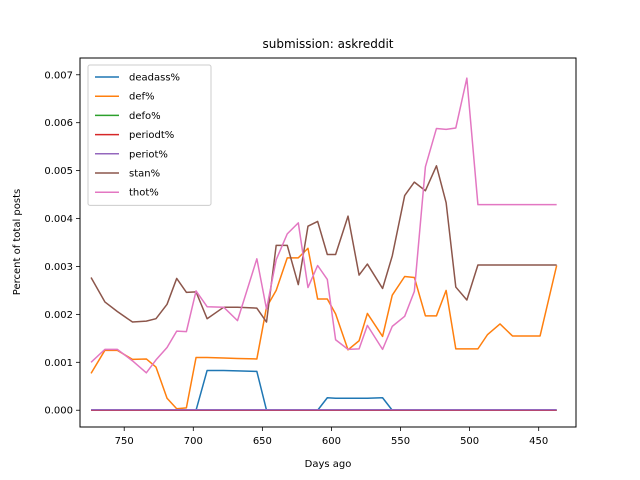 The height and width of the screenshot is (480, 640). I want to click on y-axis-label: Percent of total posts, so click(17, 242).